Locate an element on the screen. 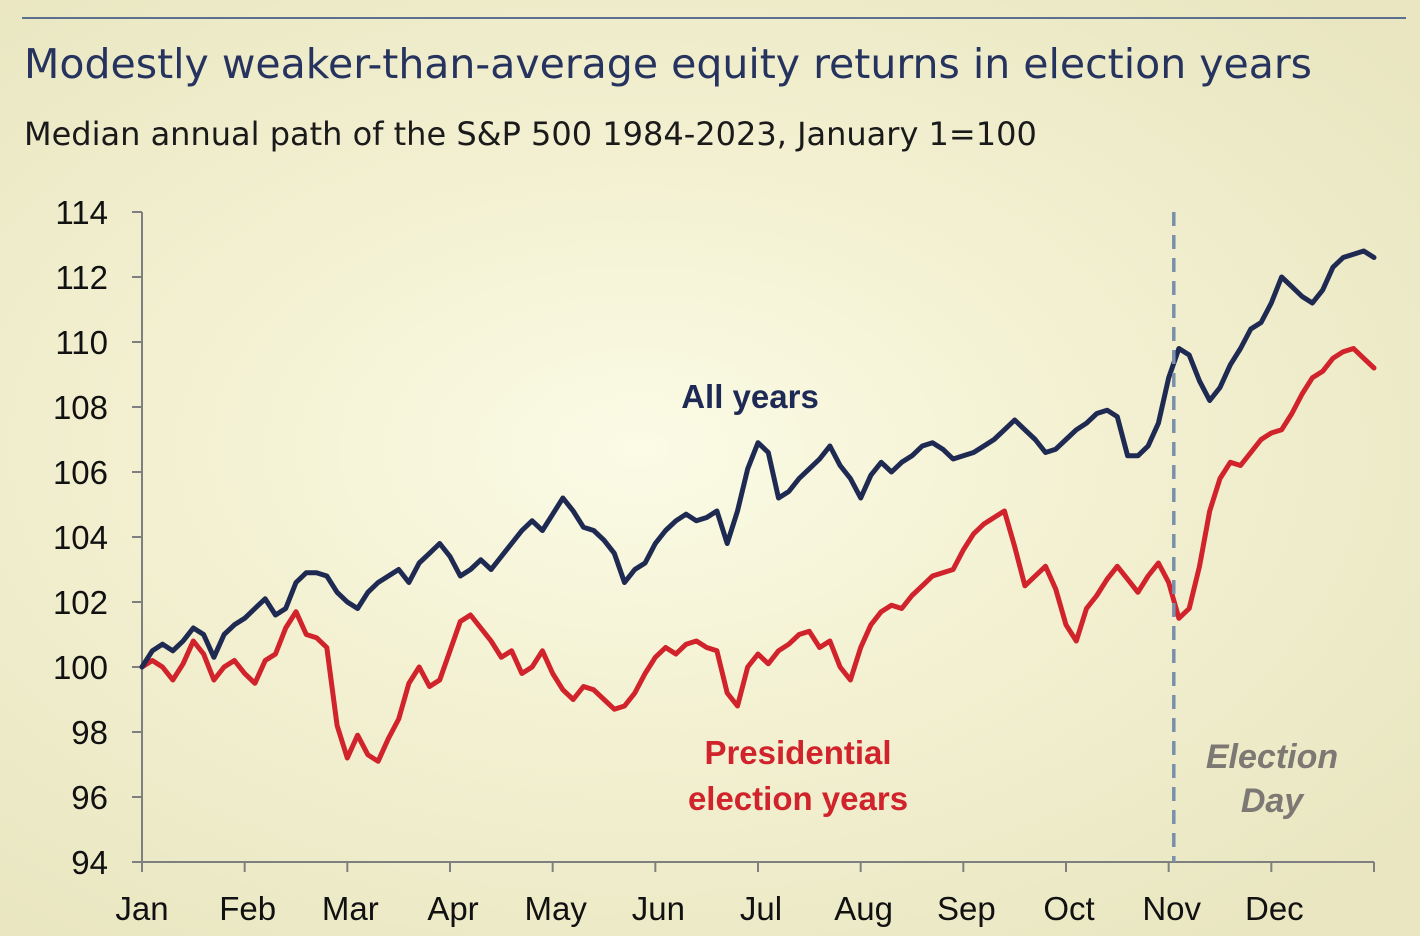  x-tick-label: Jan is located at coordinates (141, 908).